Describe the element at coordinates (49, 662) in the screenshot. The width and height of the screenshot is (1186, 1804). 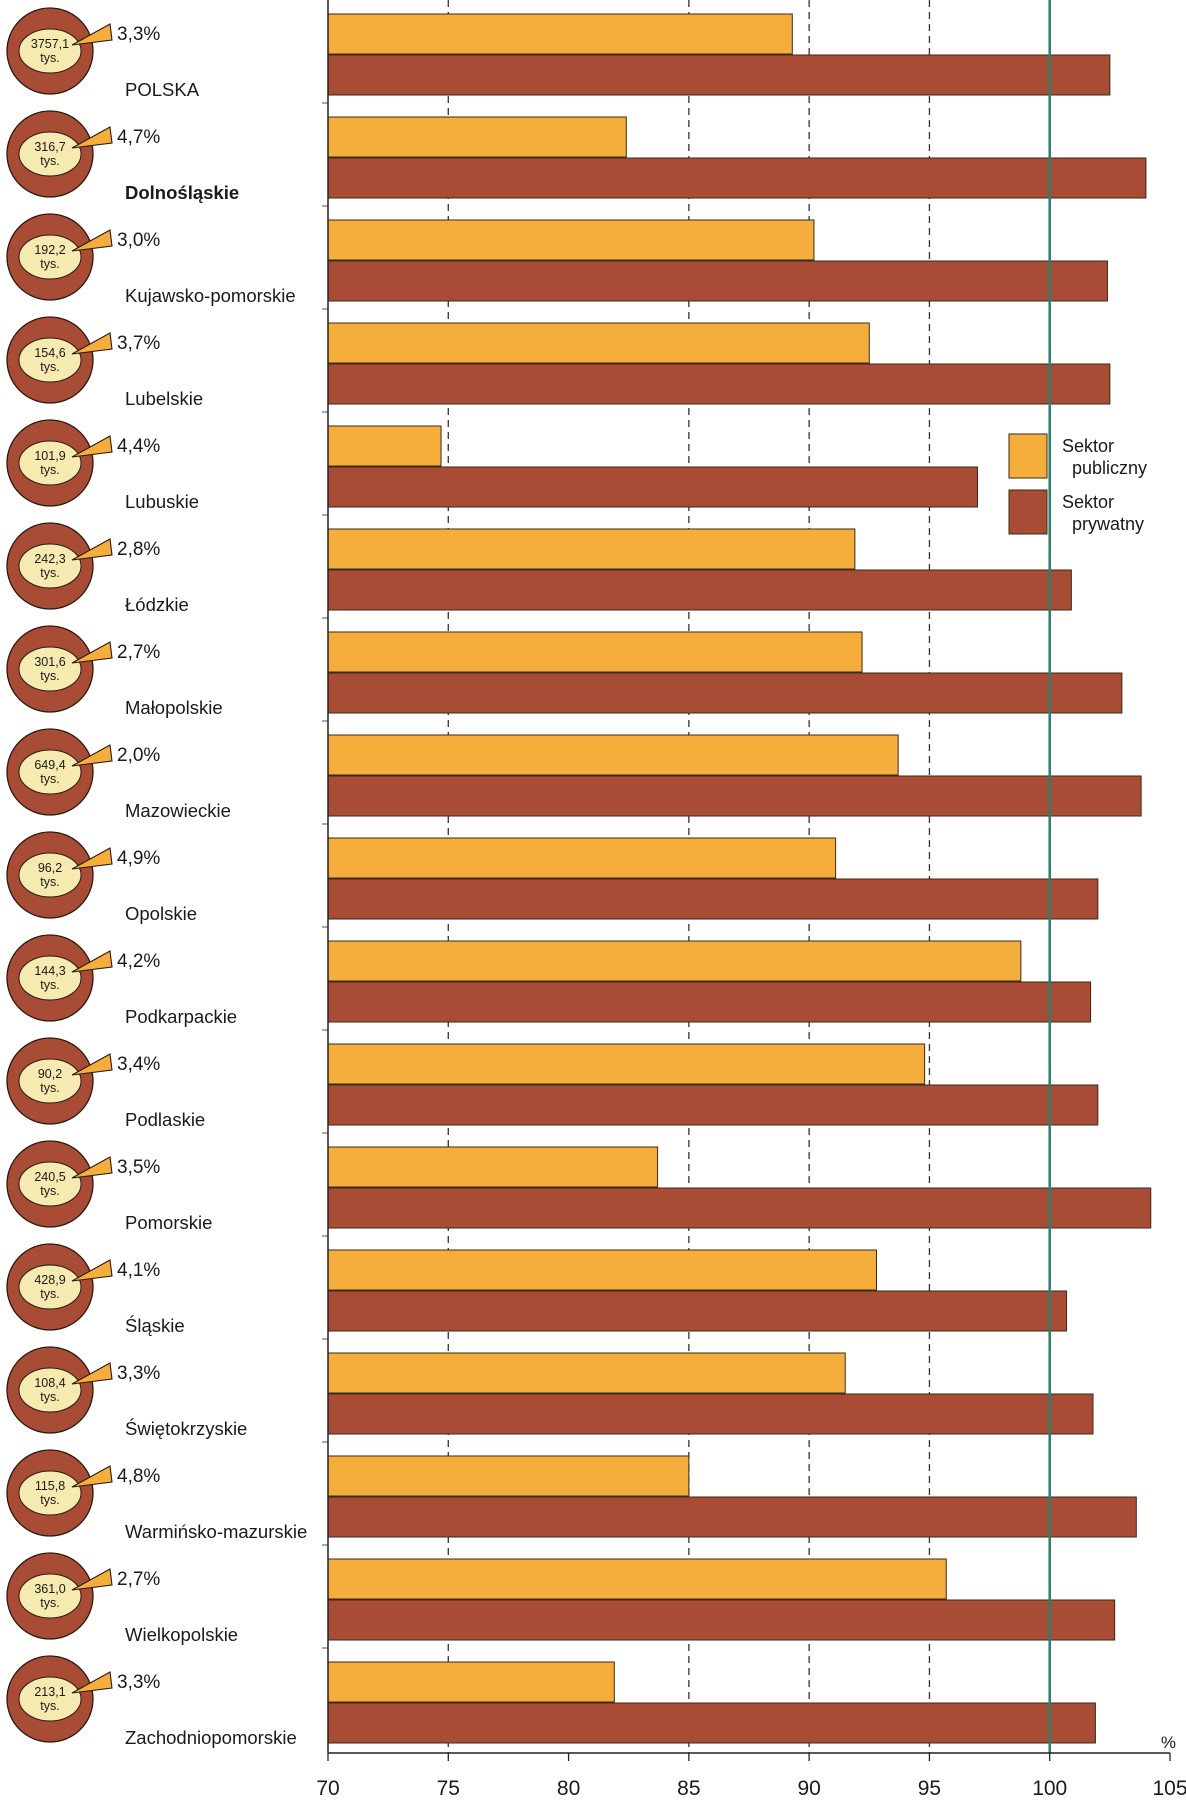
I see `pie-value-label: 301,6` at that location.